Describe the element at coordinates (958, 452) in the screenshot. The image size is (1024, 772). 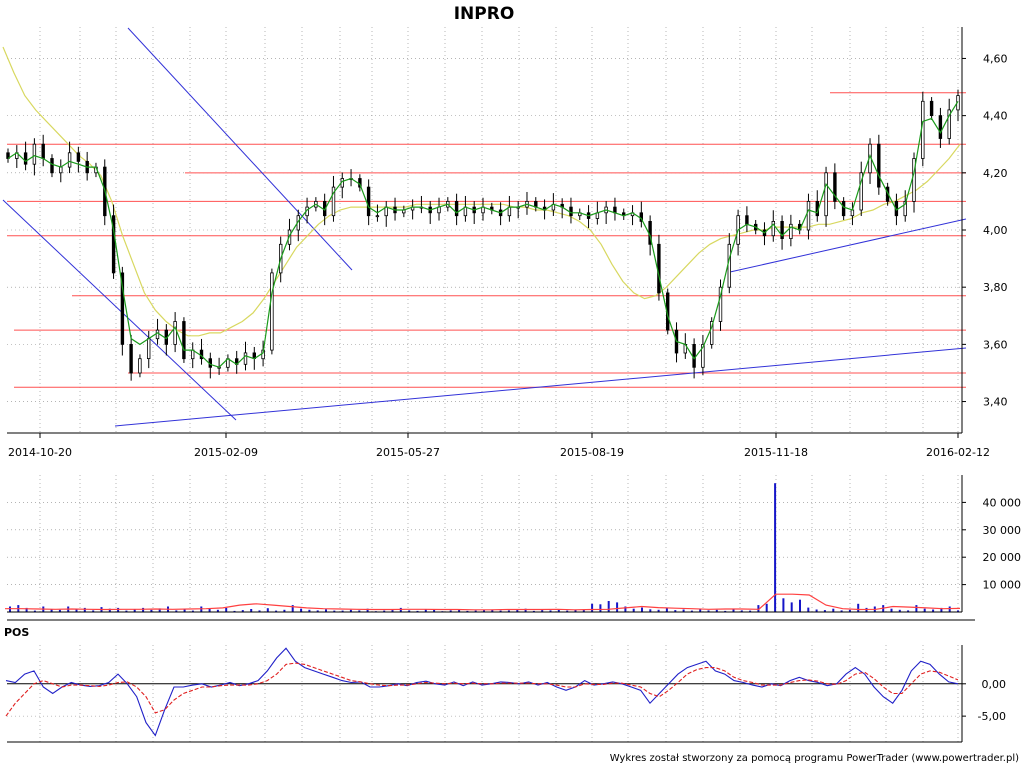
I see `date-tick-label: 2016-02-12` at that location.